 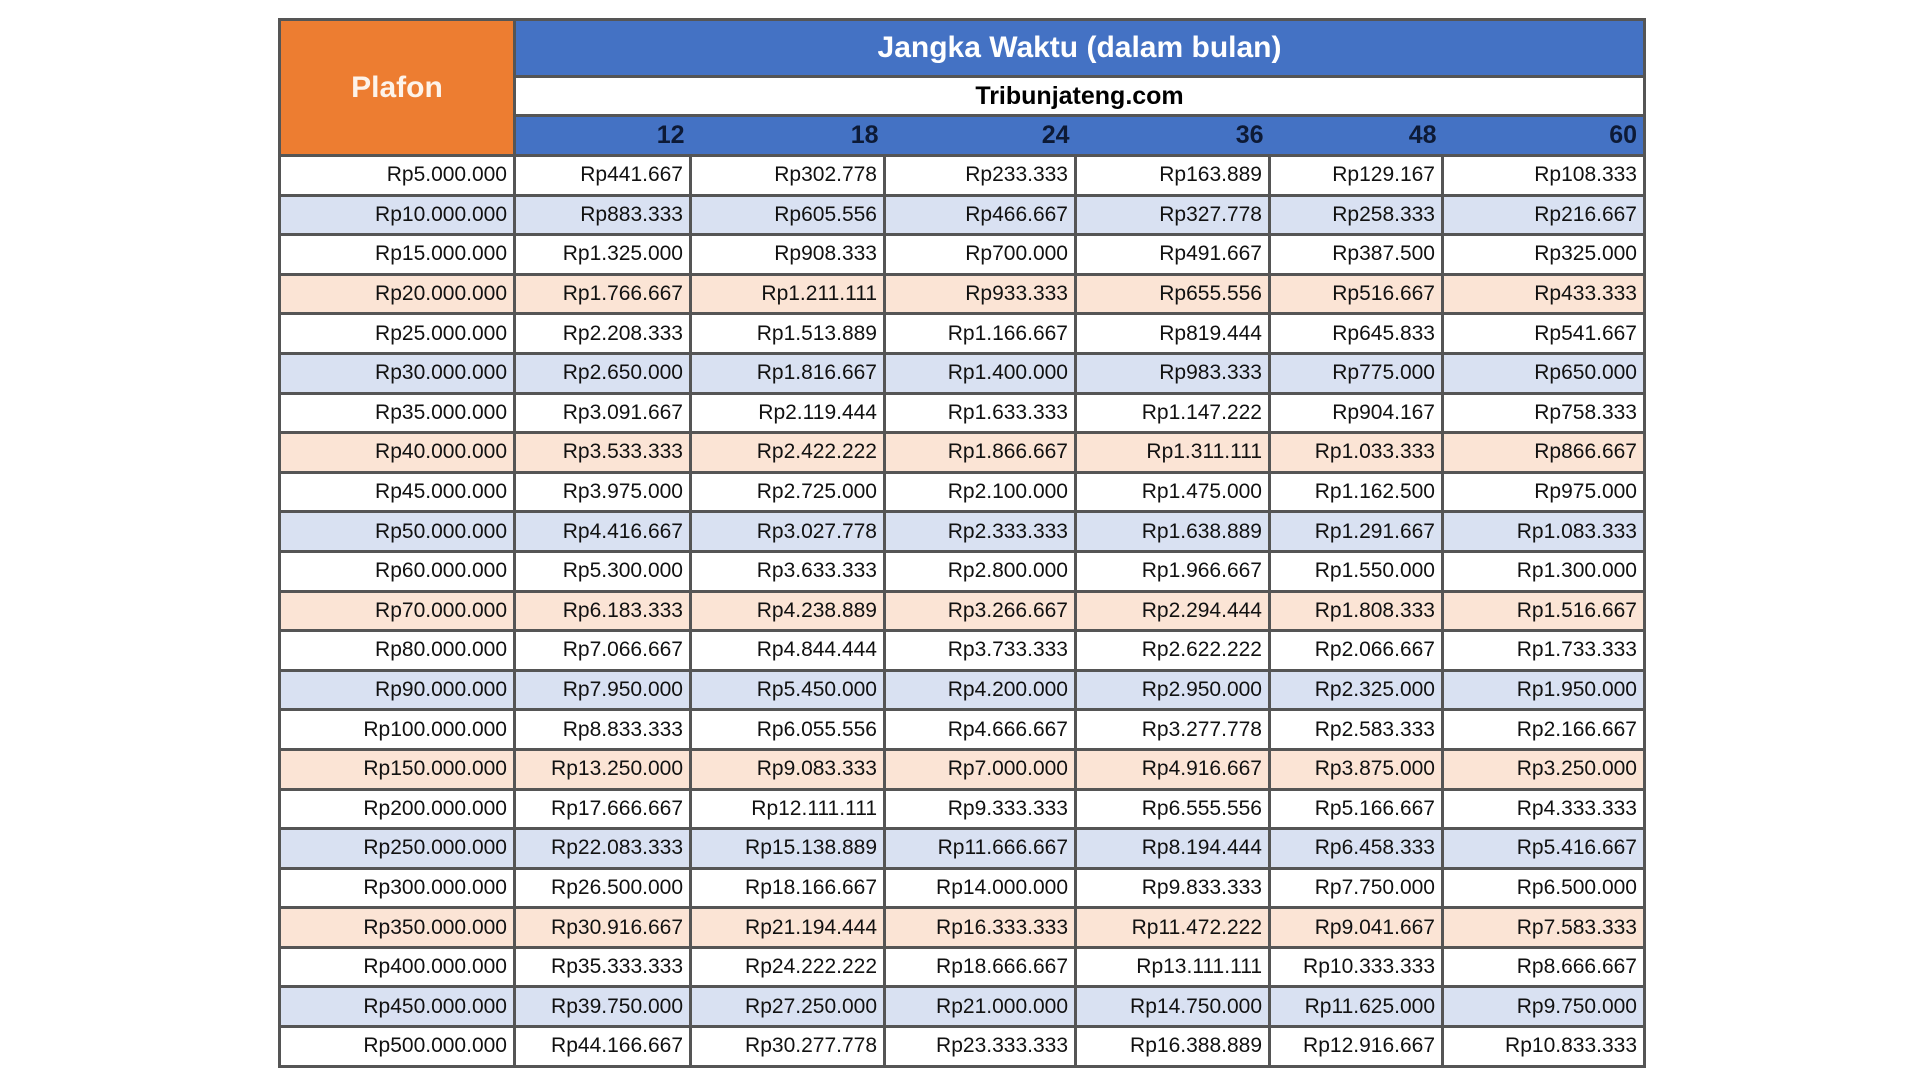 What do you see at coordinates (1543, 373) in the screenshot?
I see `installment-cell-60: Rp650.000` at bounding box center [1543, 373].